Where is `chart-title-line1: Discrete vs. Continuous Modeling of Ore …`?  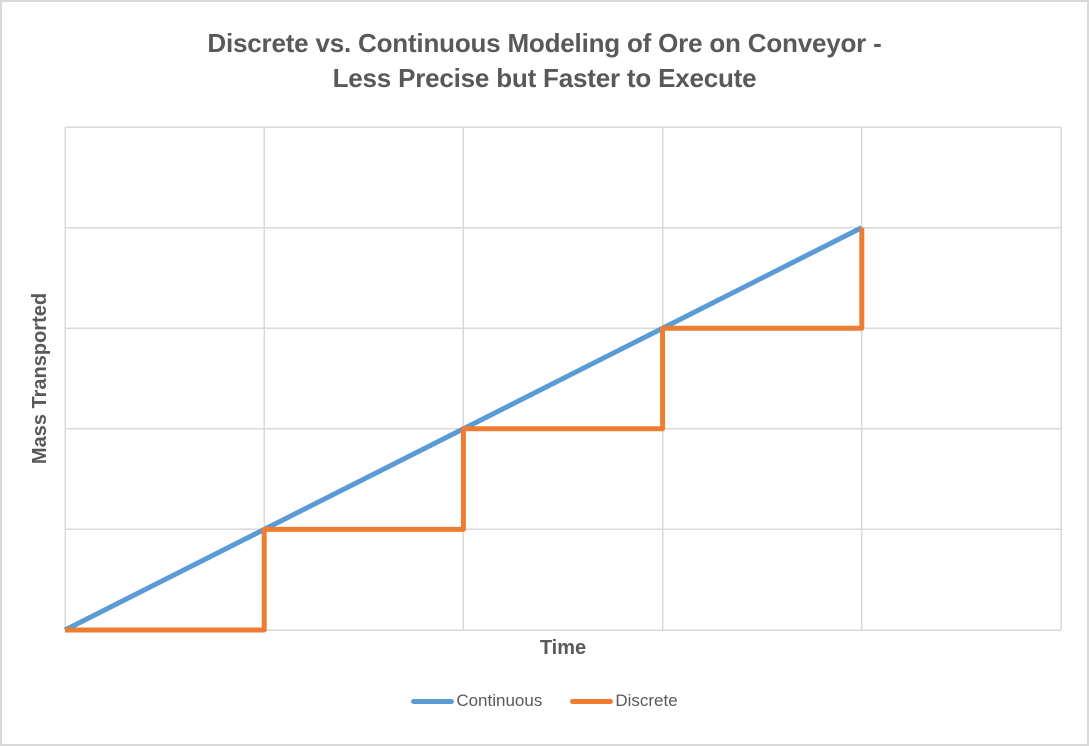 chart-title-line1: Discrete vs. Continuous Modeling of Ore … is located at coordinates (544, 43).